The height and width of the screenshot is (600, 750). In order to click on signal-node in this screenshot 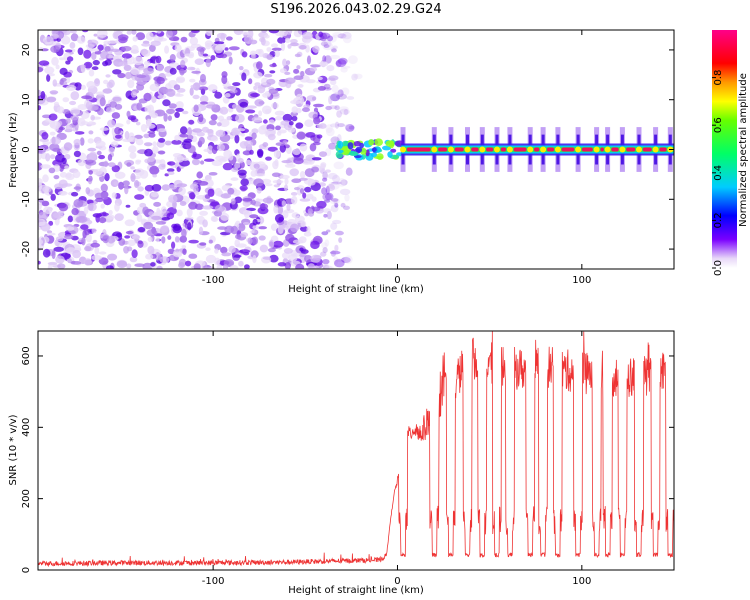, I will do `click(578, 149)`.